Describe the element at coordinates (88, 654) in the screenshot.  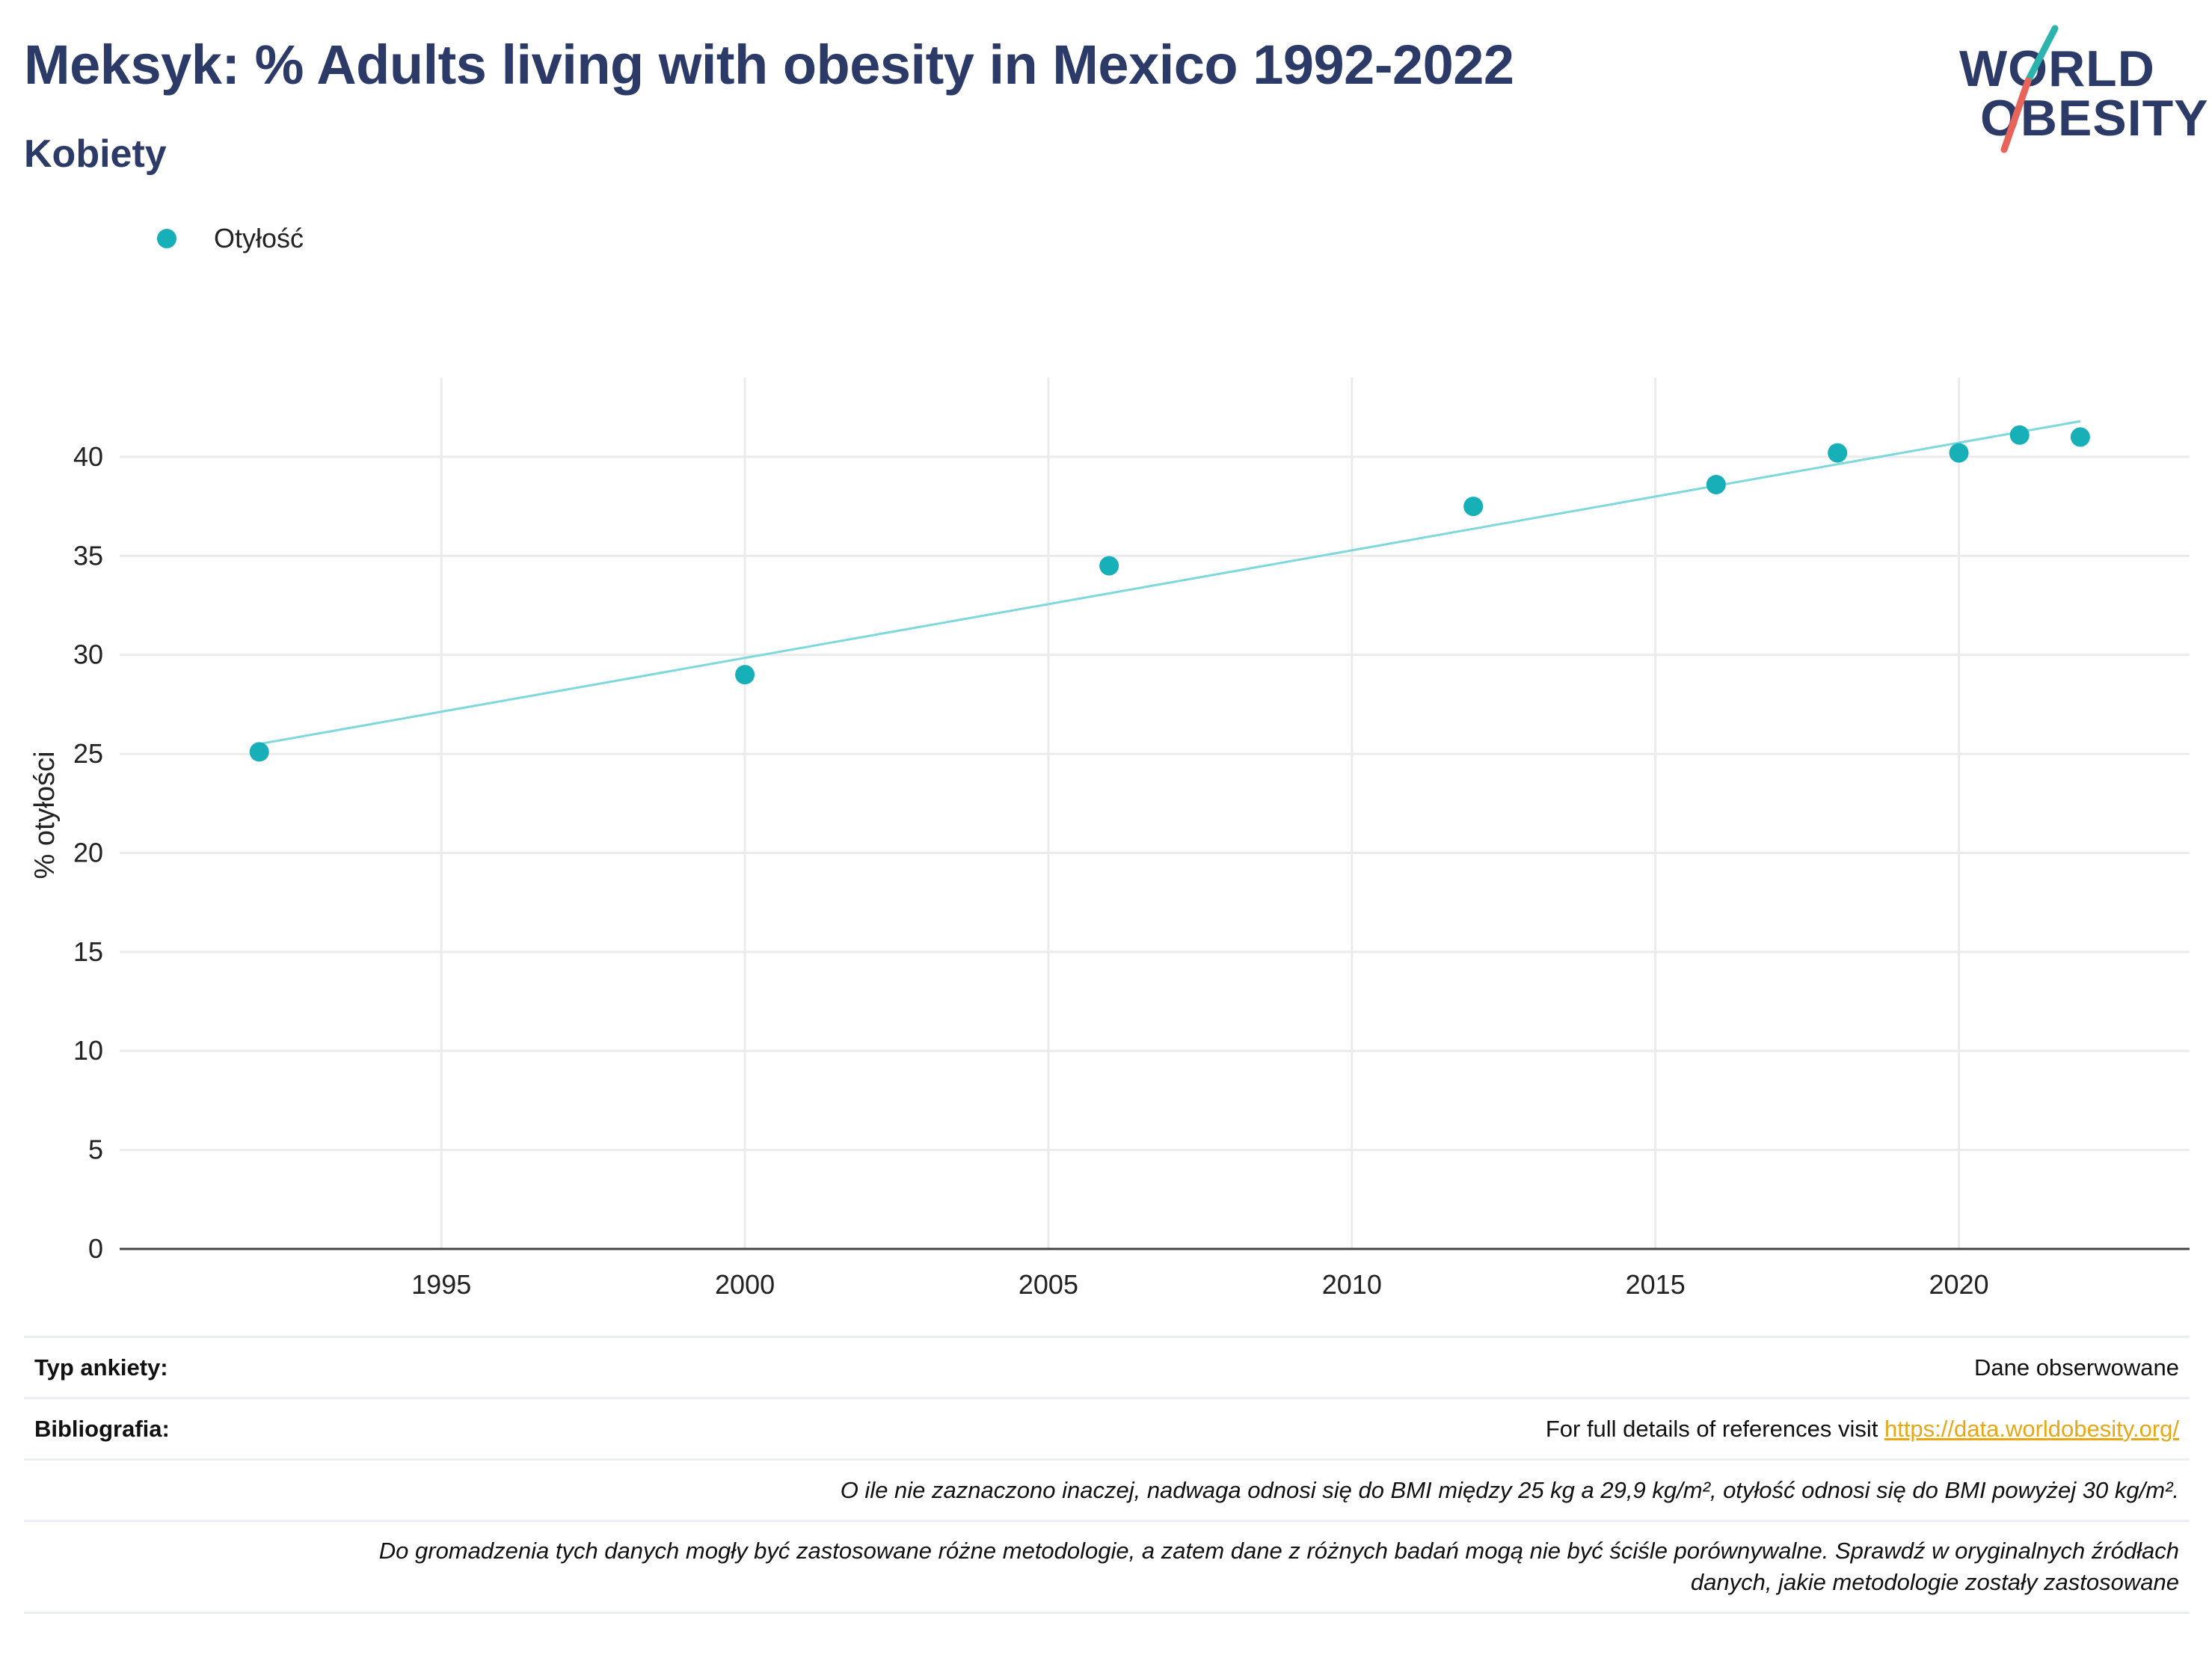
I see `y-tick-label: 30` at that location.